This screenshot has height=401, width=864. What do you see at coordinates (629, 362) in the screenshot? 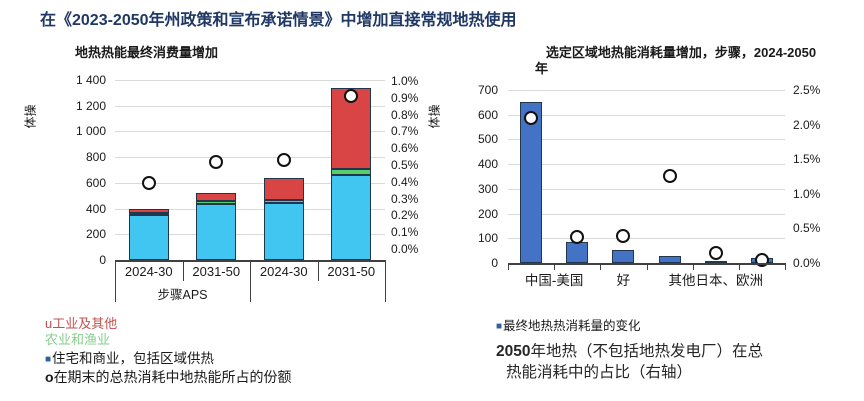
I see `right-chart-caption: 2050年地热（不包括地热发电厂）在总 热能消耗中的占比（右轴）` at bounding box center [629, 362].